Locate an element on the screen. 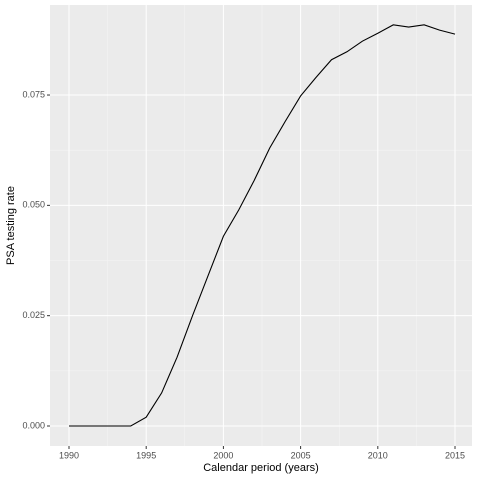 The height and width of the screenshot is (480, 480). y-axis-title: PSA testing rate is located at coordinates (11, 225).